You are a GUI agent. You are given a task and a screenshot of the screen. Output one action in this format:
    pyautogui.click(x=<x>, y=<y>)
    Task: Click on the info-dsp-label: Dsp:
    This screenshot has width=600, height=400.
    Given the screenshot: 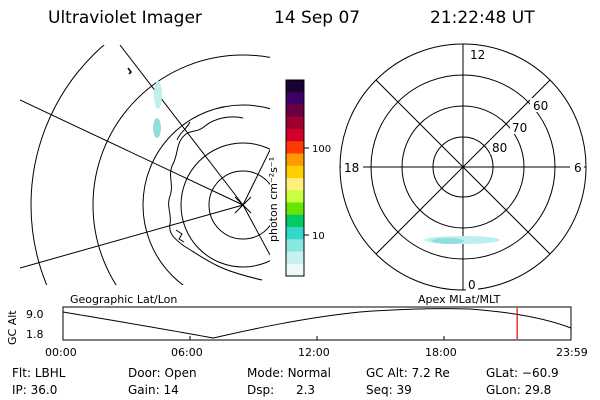 What is the action you would take?
    pyautogui.click(x=261, y=390)
    